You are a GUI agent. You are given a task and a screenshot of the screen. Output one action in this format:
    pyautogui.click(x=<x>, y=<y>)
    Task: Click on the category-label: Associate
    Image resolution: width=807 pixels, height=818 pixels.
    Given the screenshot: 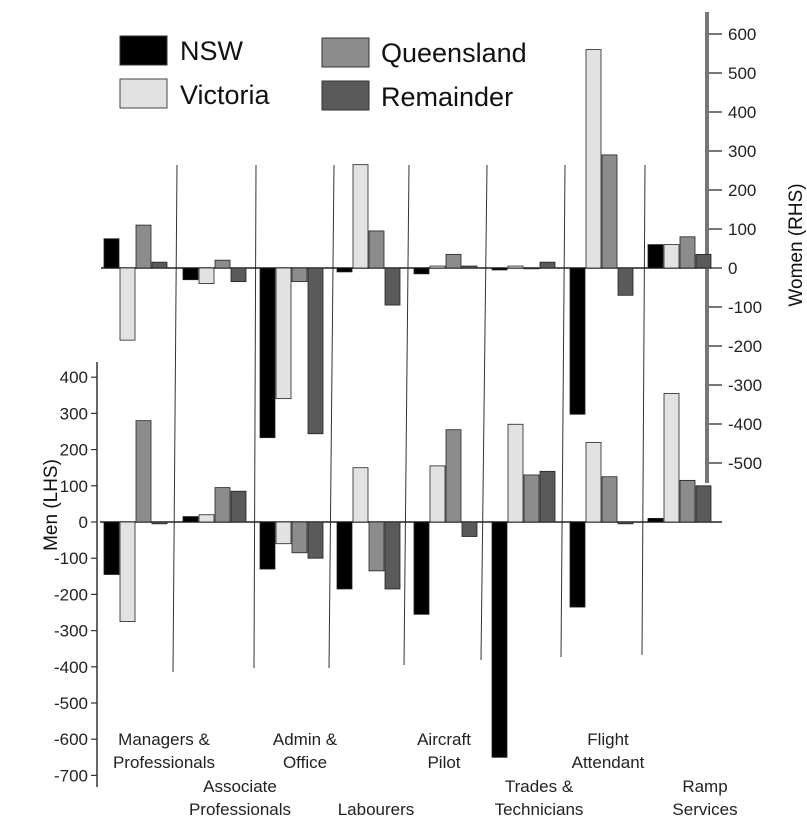 What is the action you would take?
    pyautogui.click(x=240, y=786)
    